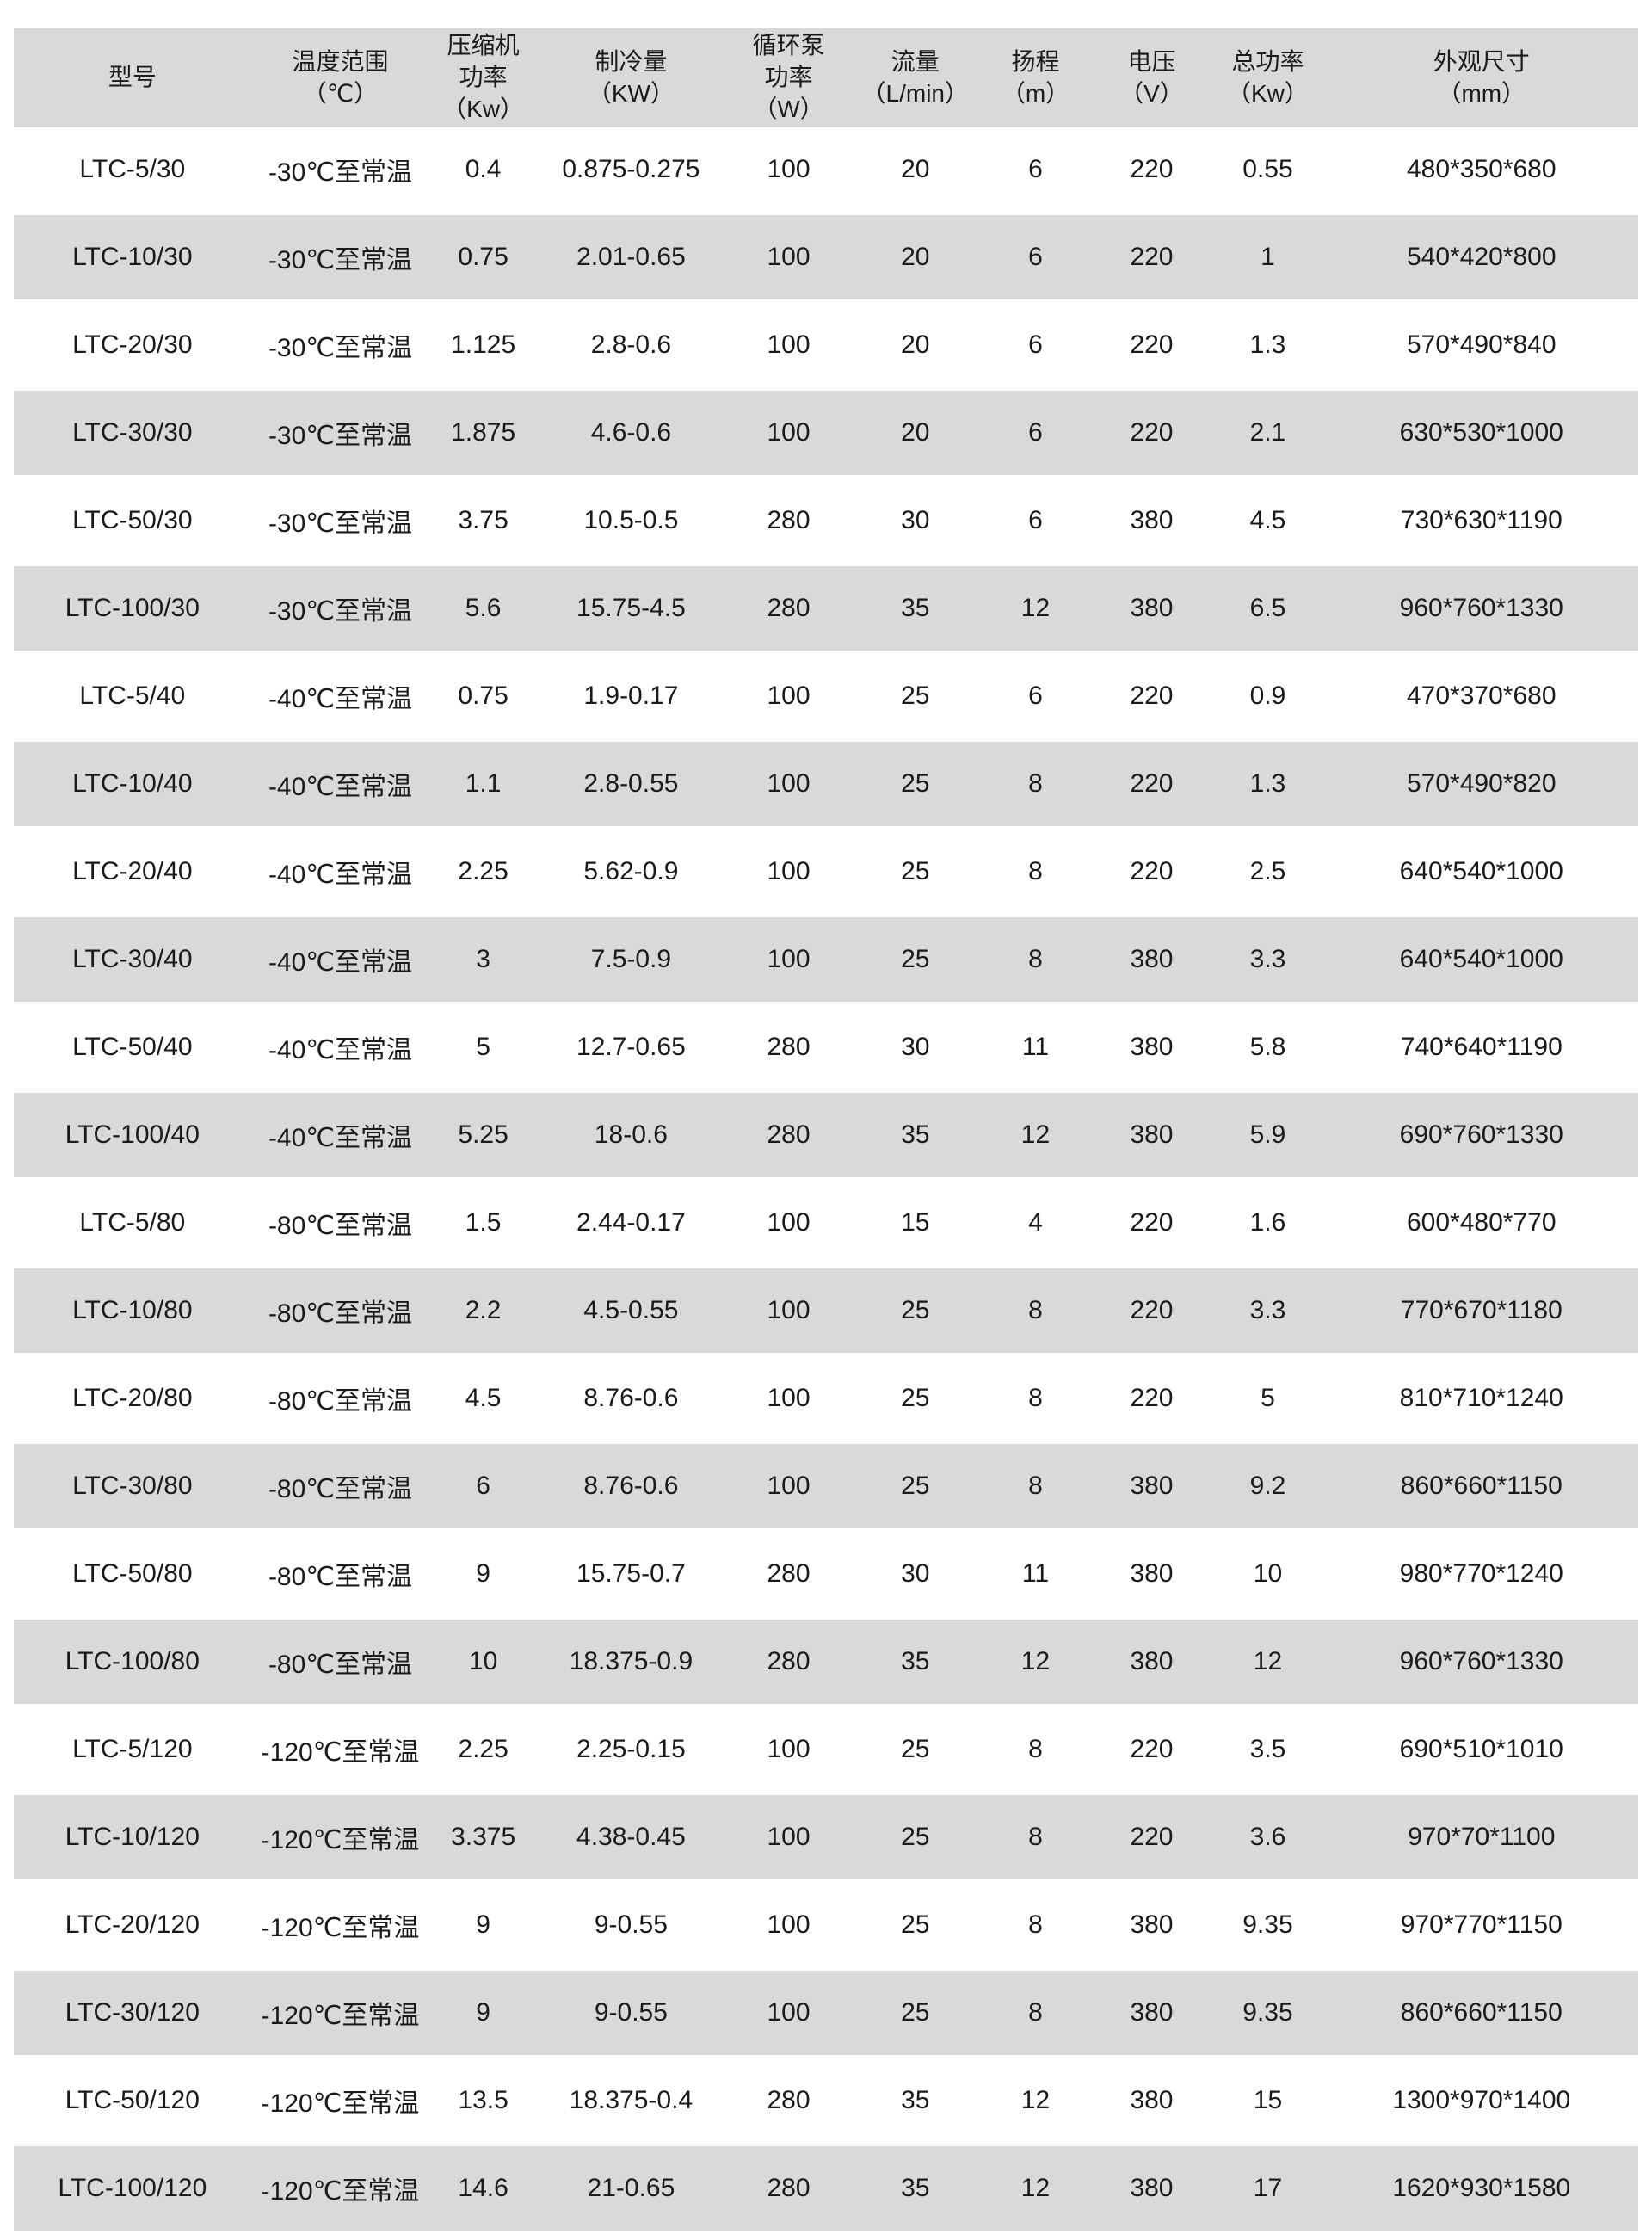 This screenshot has width=1652, height=2234. Describe the element at coordinates (132, 433) in the screenshot. I see `cell-model: LTC-30/30` at that location.